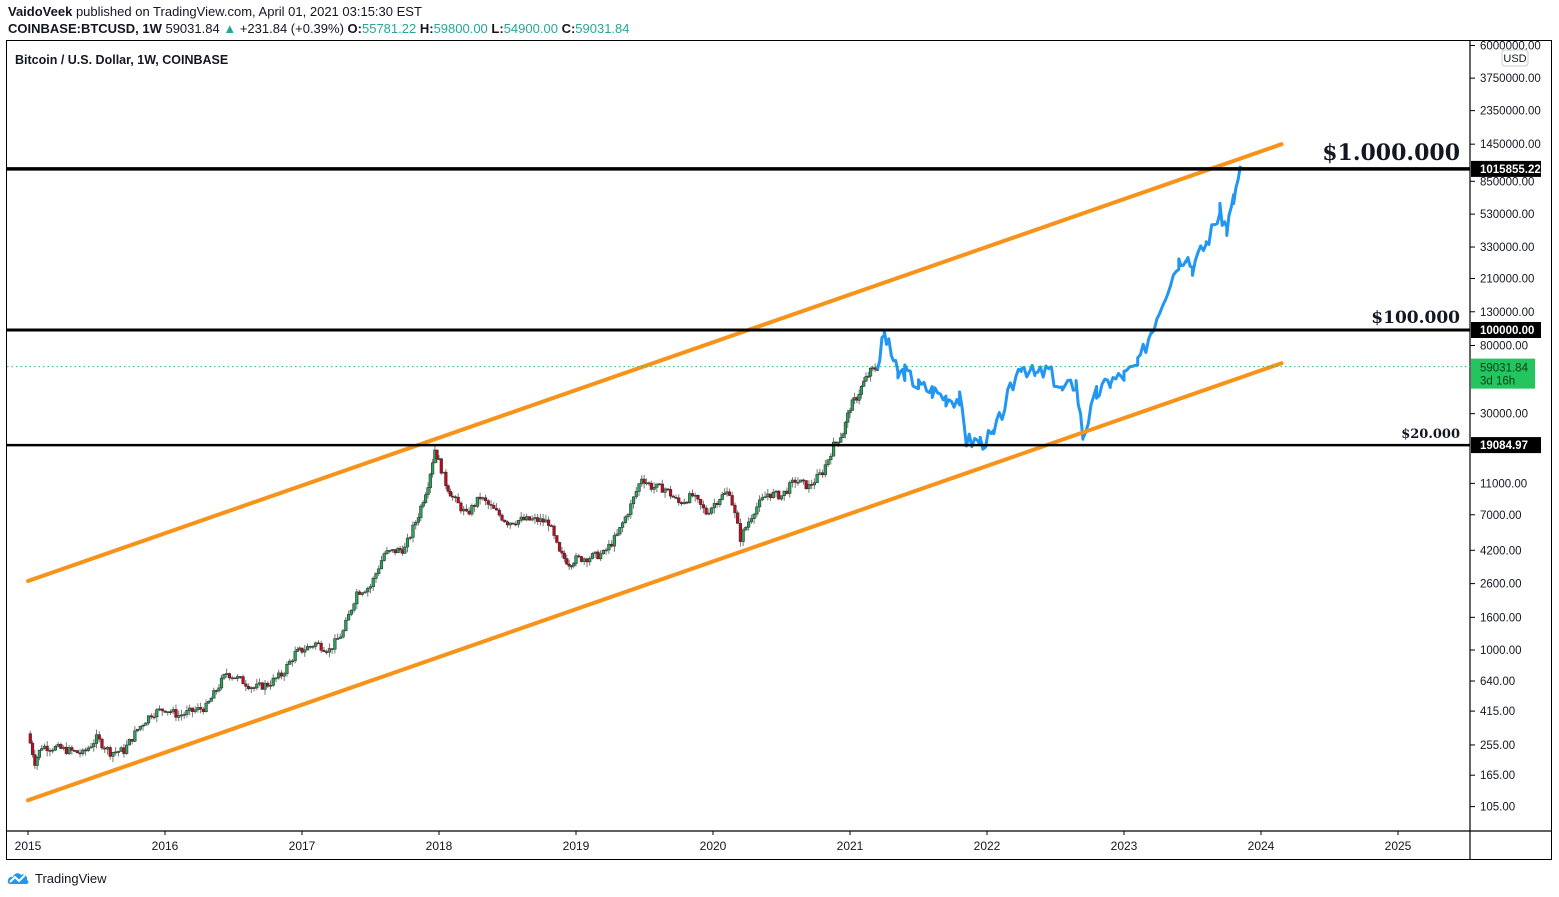  I want to click on currency-label: USD, so click(1514, 59).